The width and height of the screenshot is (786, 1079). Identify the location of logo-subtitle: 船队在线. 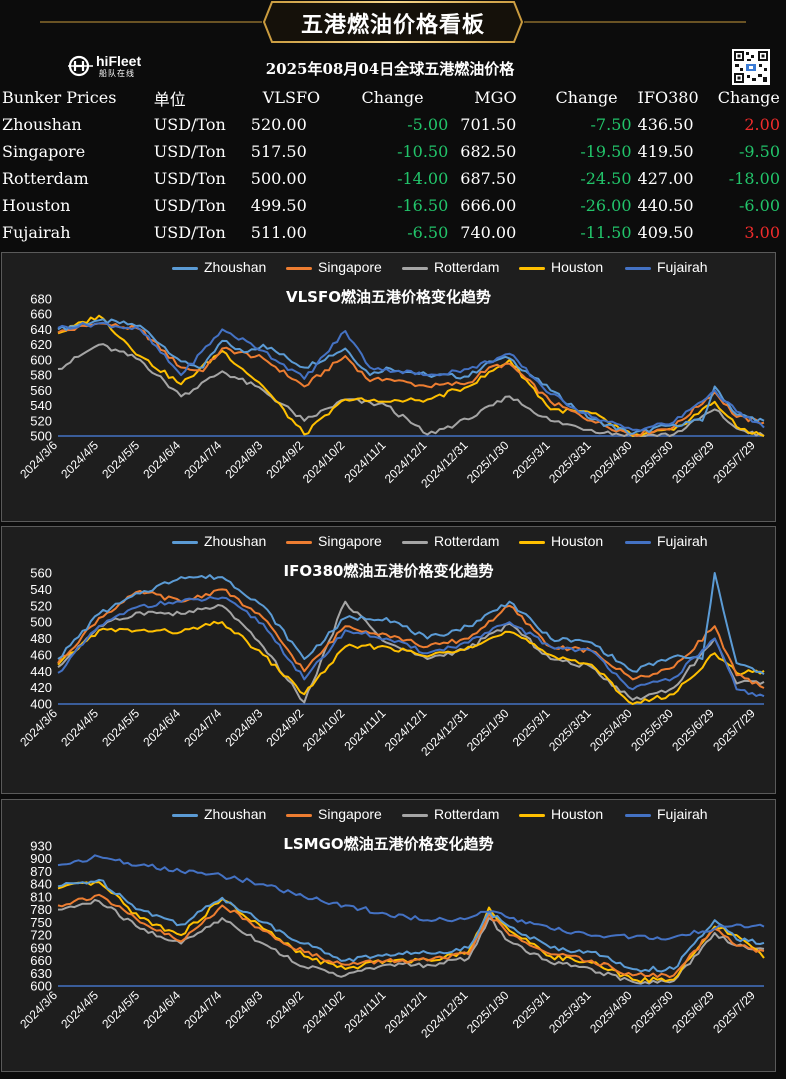
(117, 73).